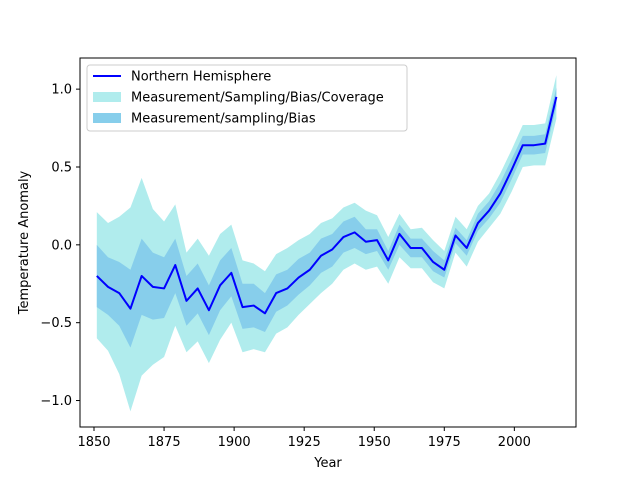 The image size is (640, 480). I want to click on legend-box, so click(247, 98).